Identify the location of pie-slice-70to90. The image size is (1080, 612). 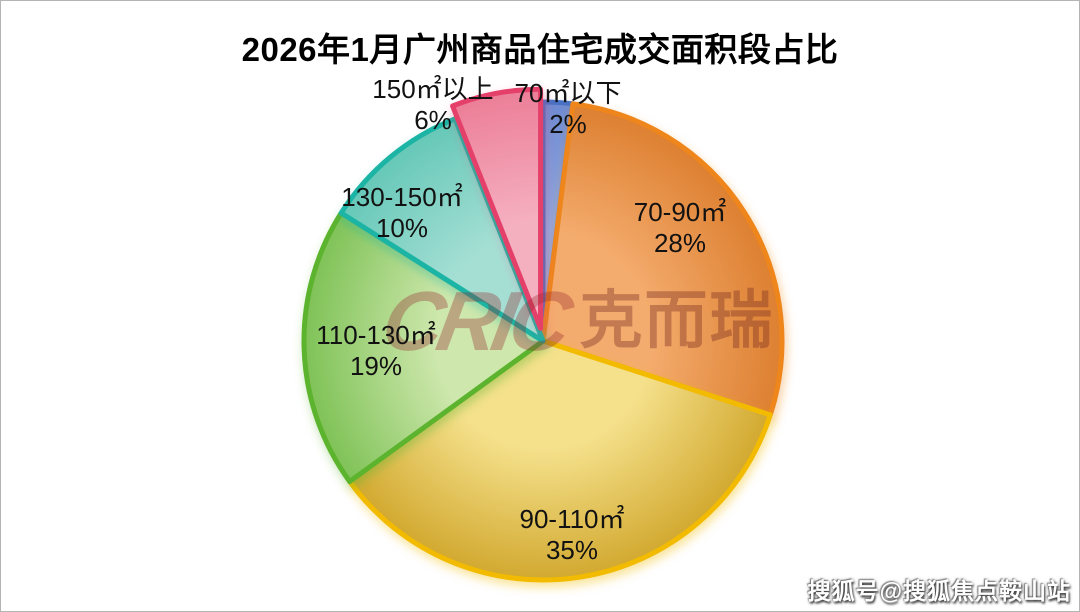
(662, 259).